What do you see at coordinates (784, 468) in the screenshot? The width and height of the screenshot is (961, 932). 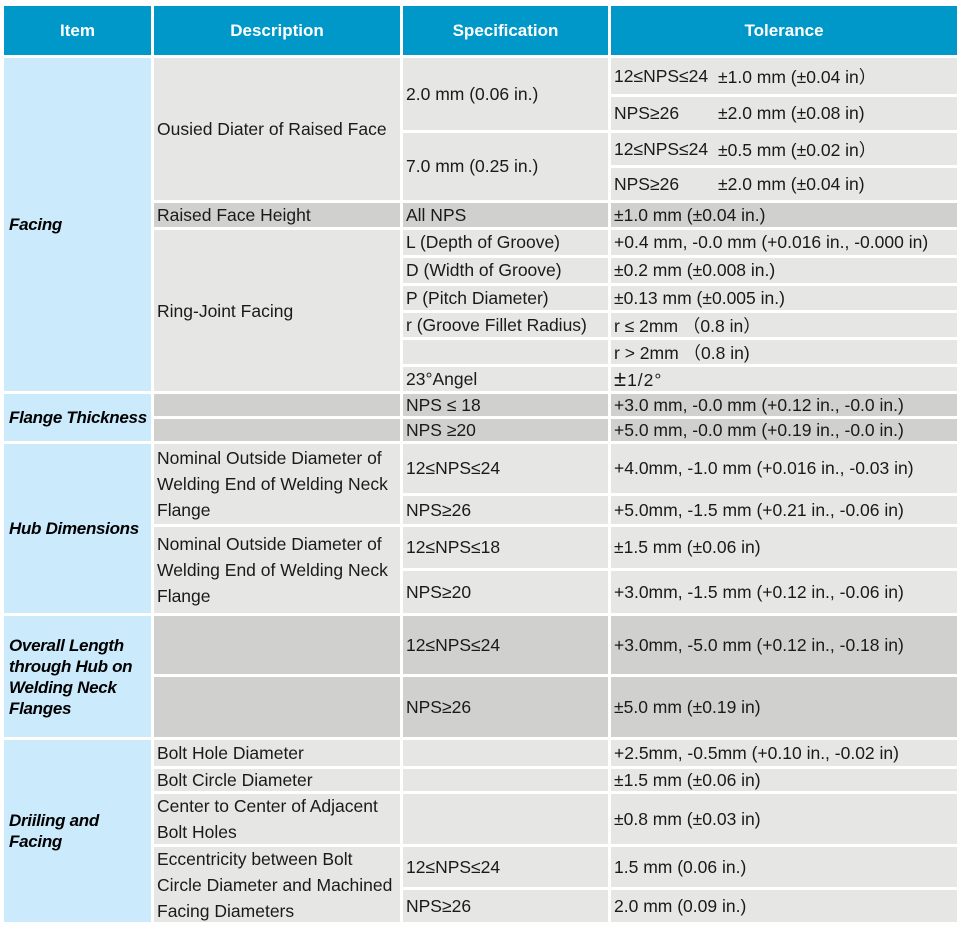 I see `tolerance-cell: +4.0mm, -1.0 mm (+0.016 in., -0.03 in)` at bounding box center [784, 468].